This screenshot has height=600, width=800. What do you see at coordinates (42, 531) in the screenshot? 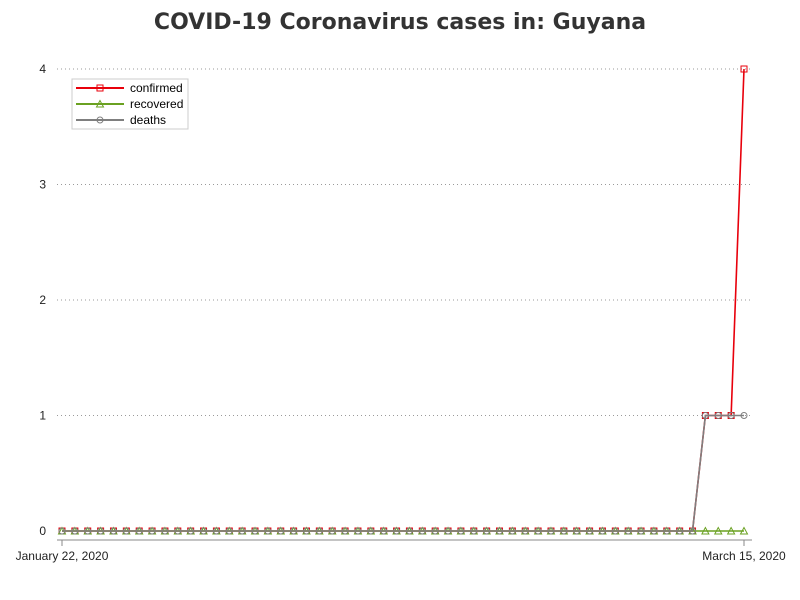
I see `y-tick-label: 0` at bounding box center [42, 531].